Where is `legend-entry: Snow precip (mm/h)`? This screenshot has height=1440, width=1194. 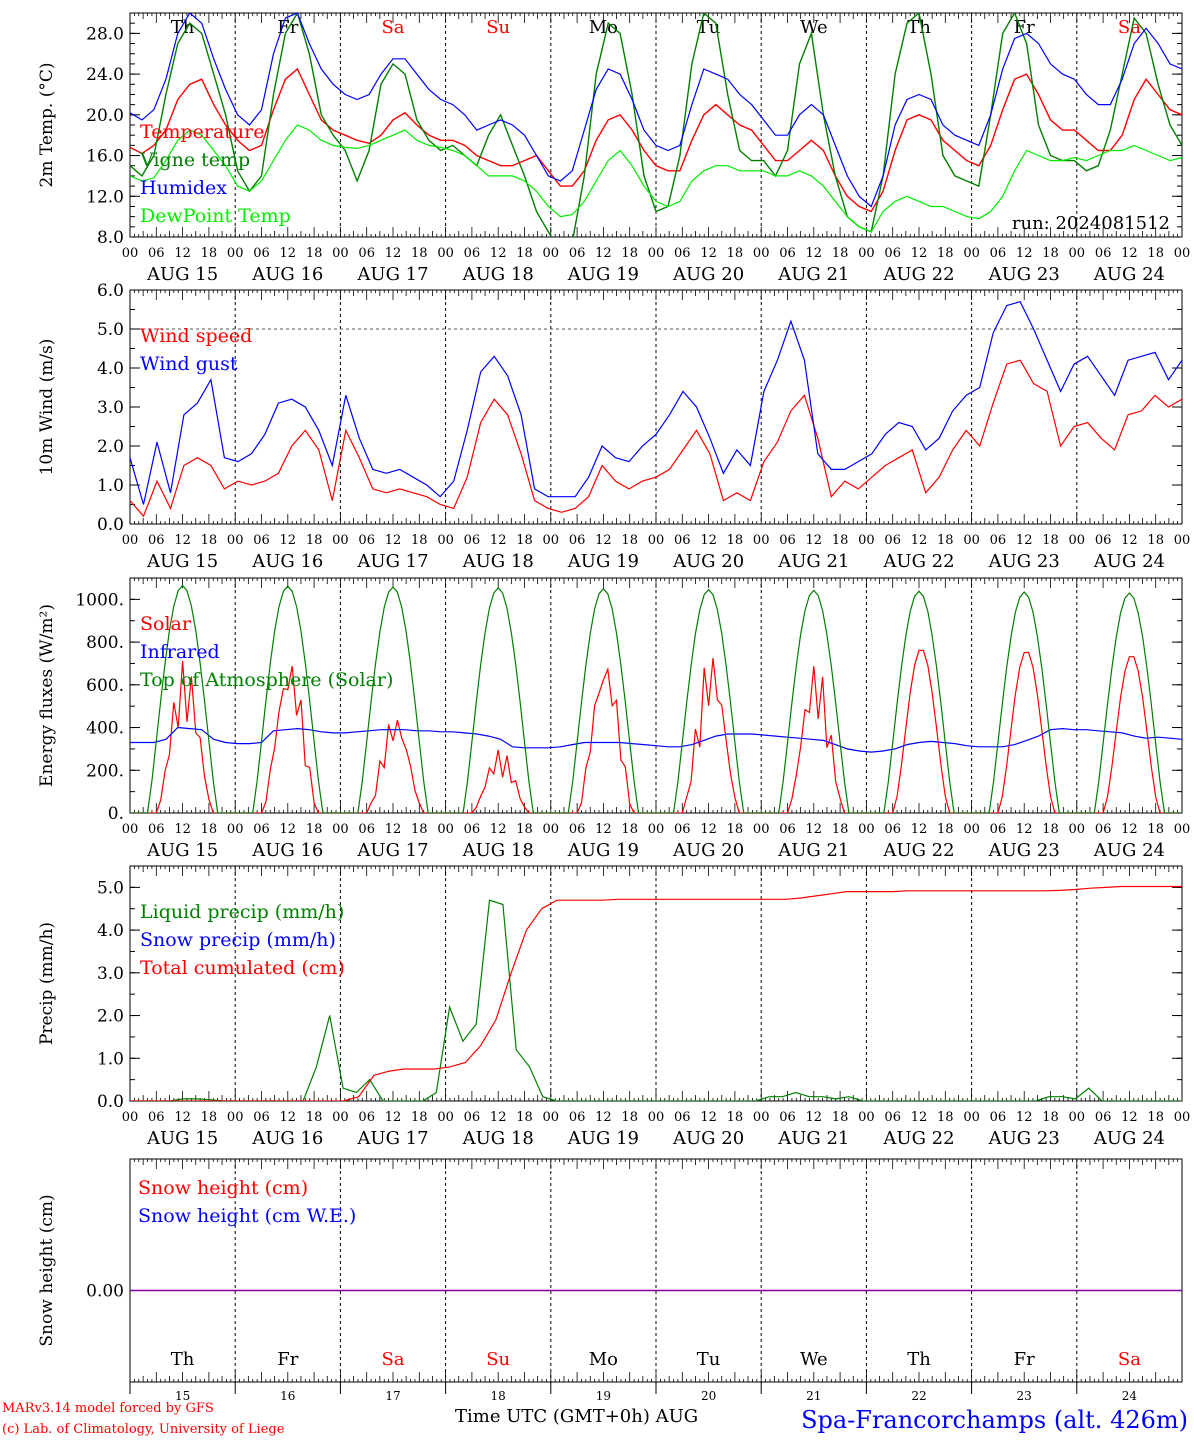
legend-entry: Snow precip (mm/h) is located at coordinates (238, 940).